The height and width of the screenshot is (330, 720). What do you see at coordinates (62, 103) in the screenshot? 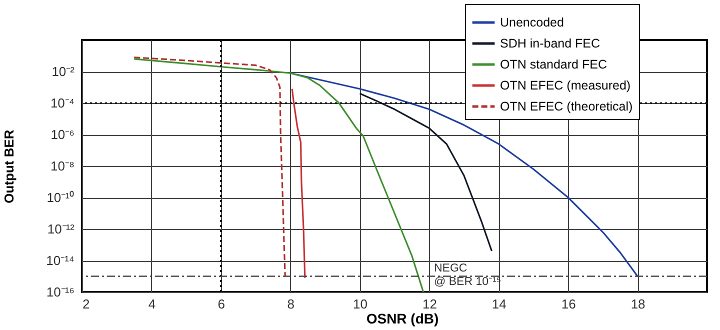
I see `y-tick-label: 10⁻⁴` at bounding box center [62, 103].